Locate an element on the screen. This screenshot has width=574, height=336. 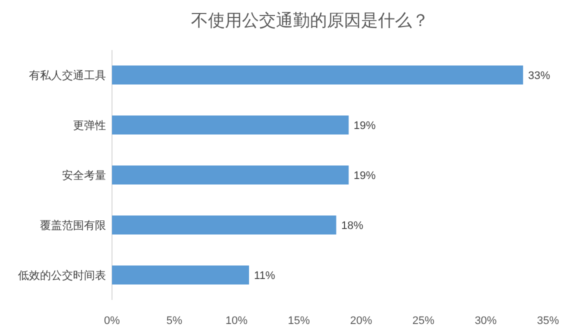
data-label: 33% is located at coordinates (539, 76).